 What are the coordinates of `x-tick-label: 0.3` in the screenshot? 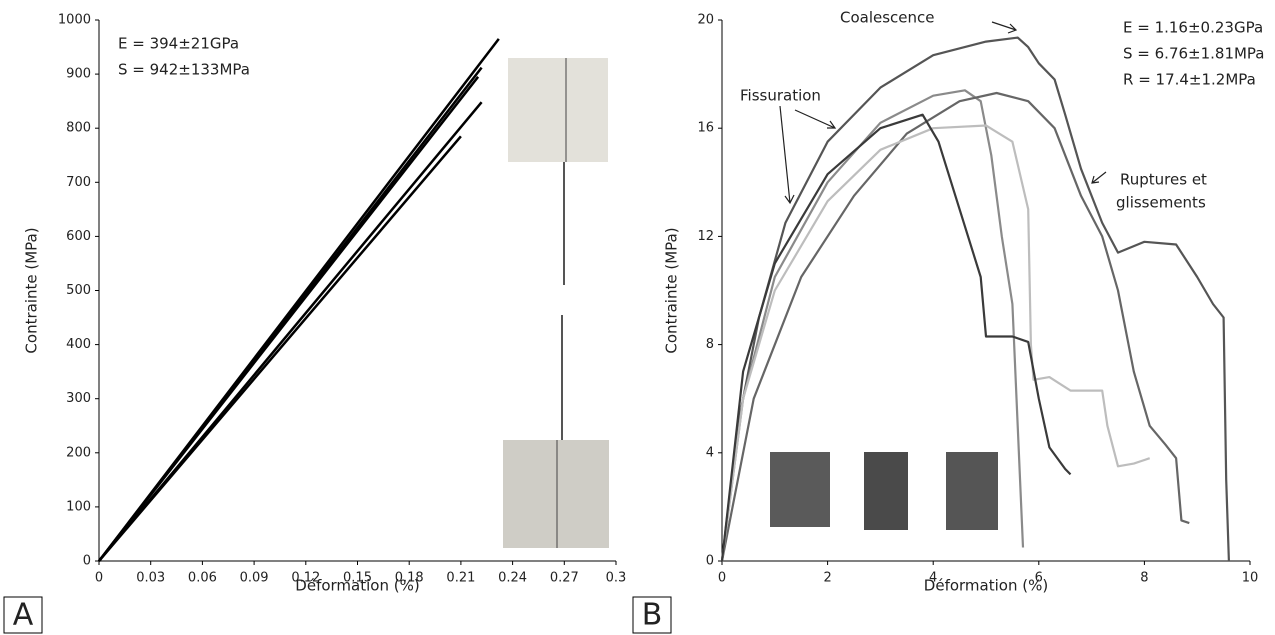 It's located at (616, 578).